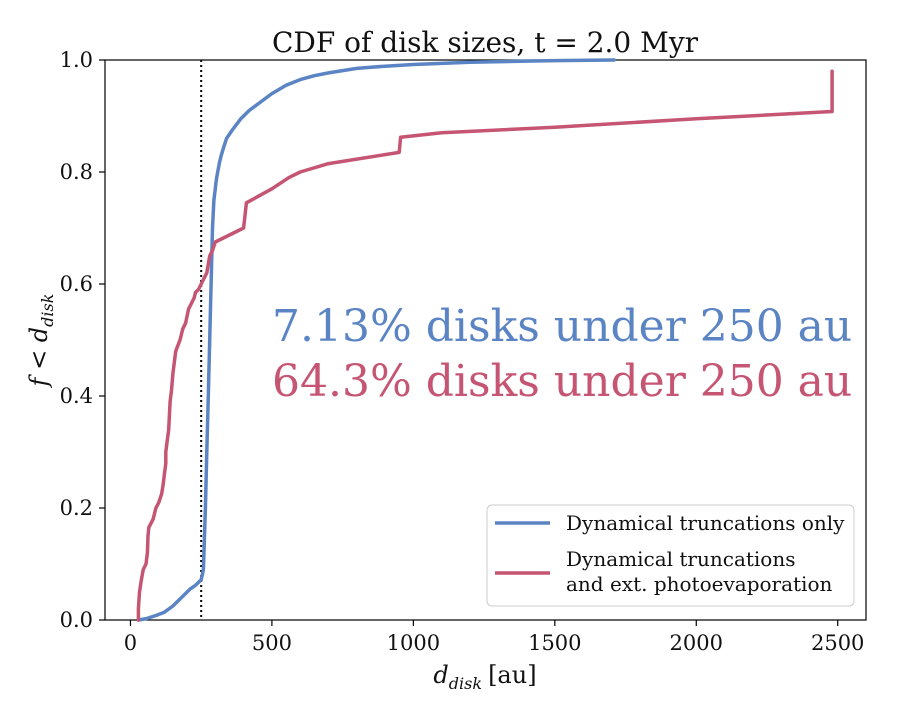  I want to click on legend-label-line: and ext. photoevaporation, so click(699, 584).